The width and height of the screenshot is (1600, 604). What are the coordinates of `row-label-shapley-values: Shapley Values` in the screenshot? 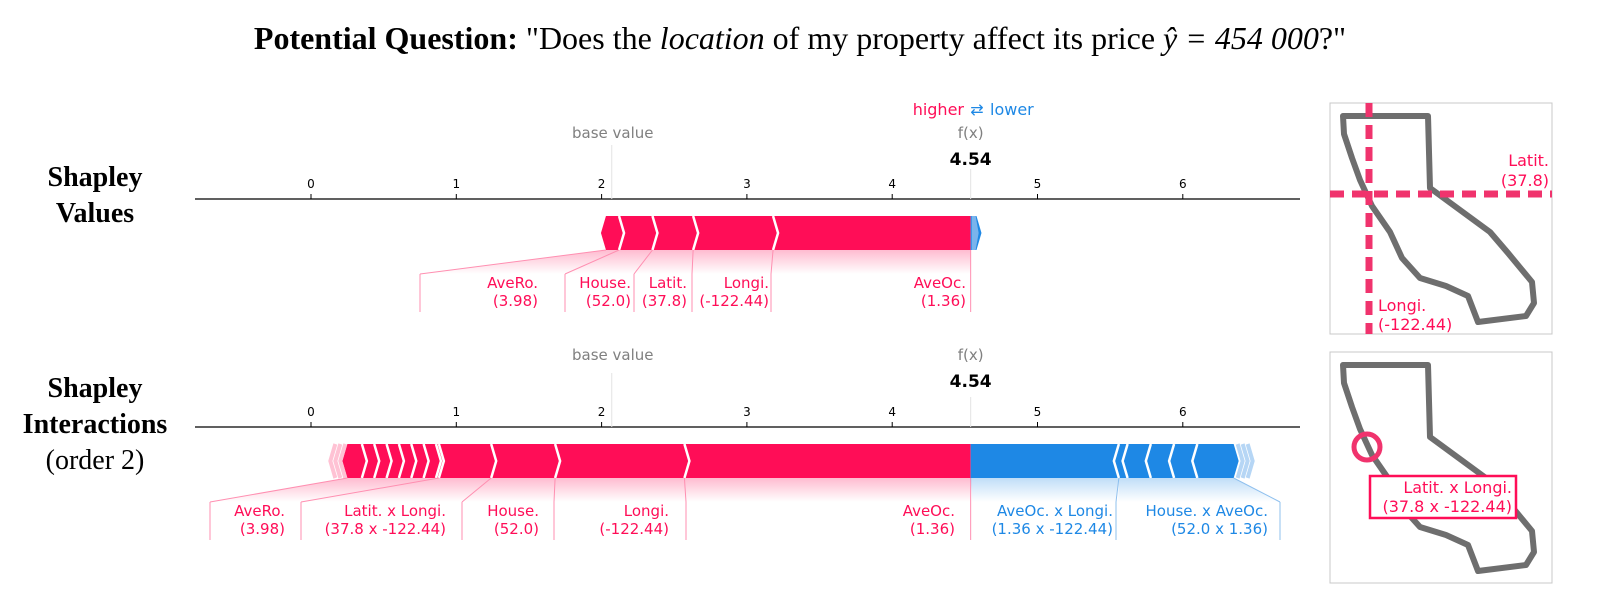 It's located at (95, 196).